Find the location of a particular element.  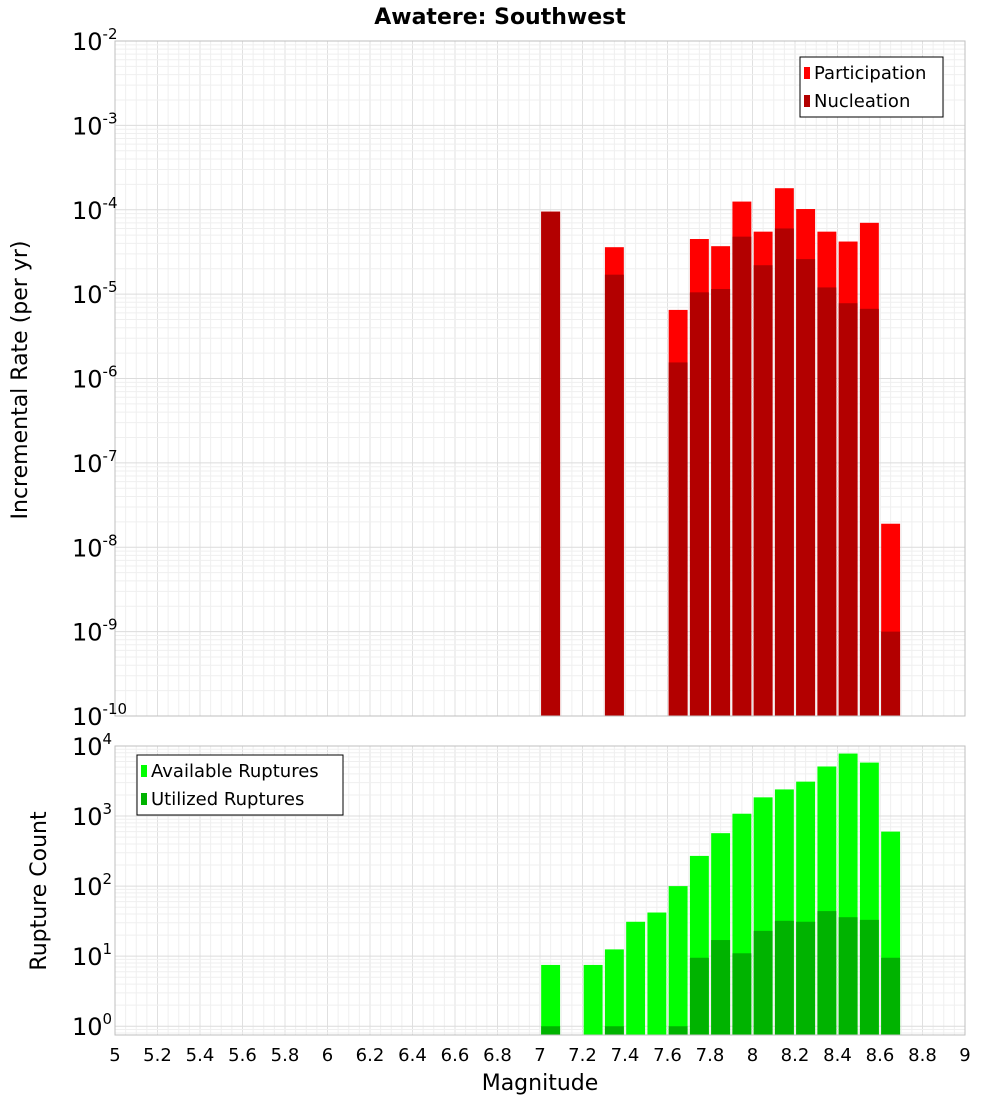

x-tick-label: 6 is located at coordinates (327, 1055).